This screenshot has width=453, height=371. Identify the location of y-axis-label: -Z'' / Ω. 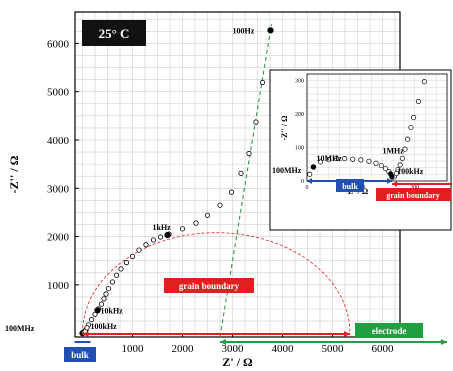
(14, 174).